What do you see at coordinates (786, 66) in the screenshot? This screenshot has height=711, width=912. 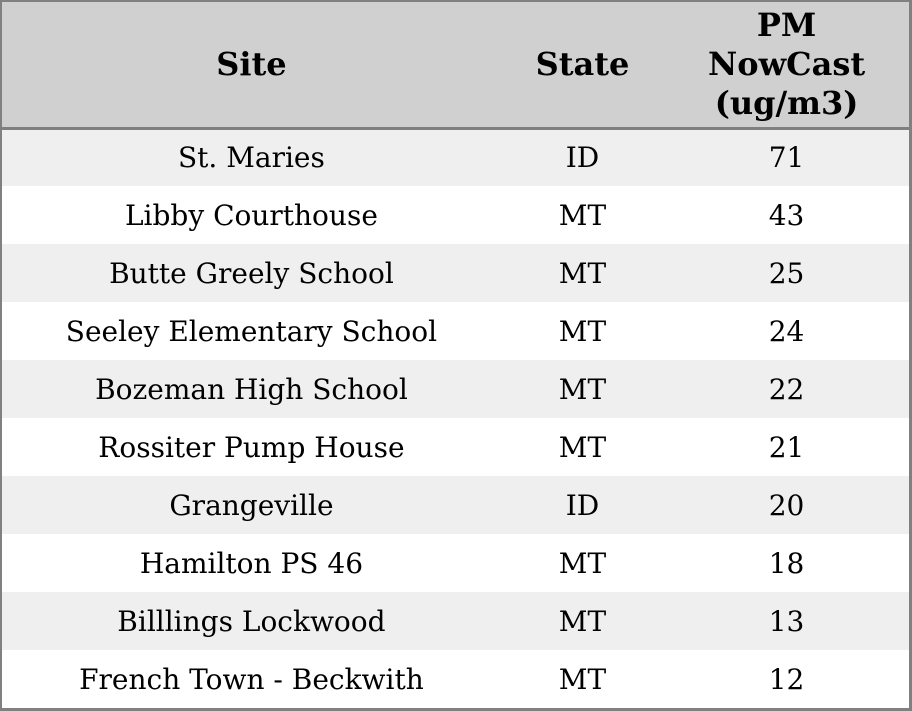 I see `column-header-pm-nowcast: PM NowCast (ug/m3)` at bounding box center [786, 66].